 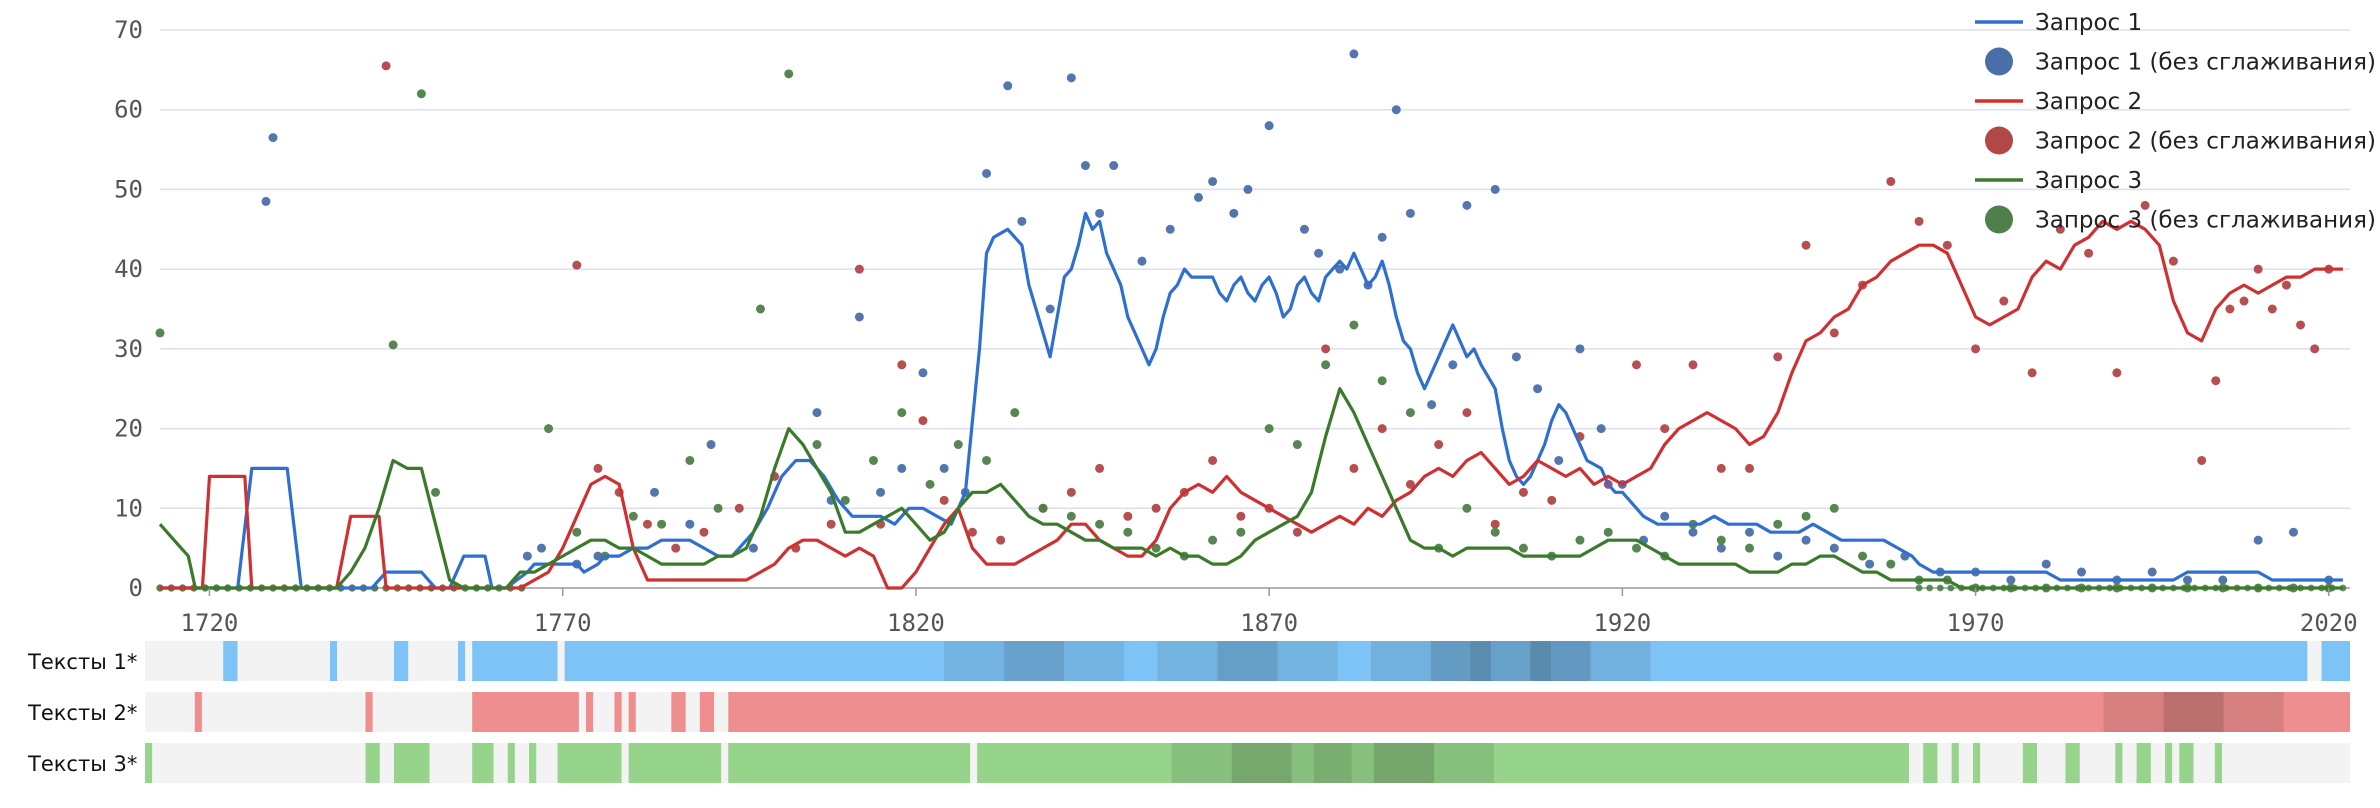 What do you see at coordinates (1999, 61) in the screenshot?
I see `legend-dot-swatch` at bounding box center [1999, 61].